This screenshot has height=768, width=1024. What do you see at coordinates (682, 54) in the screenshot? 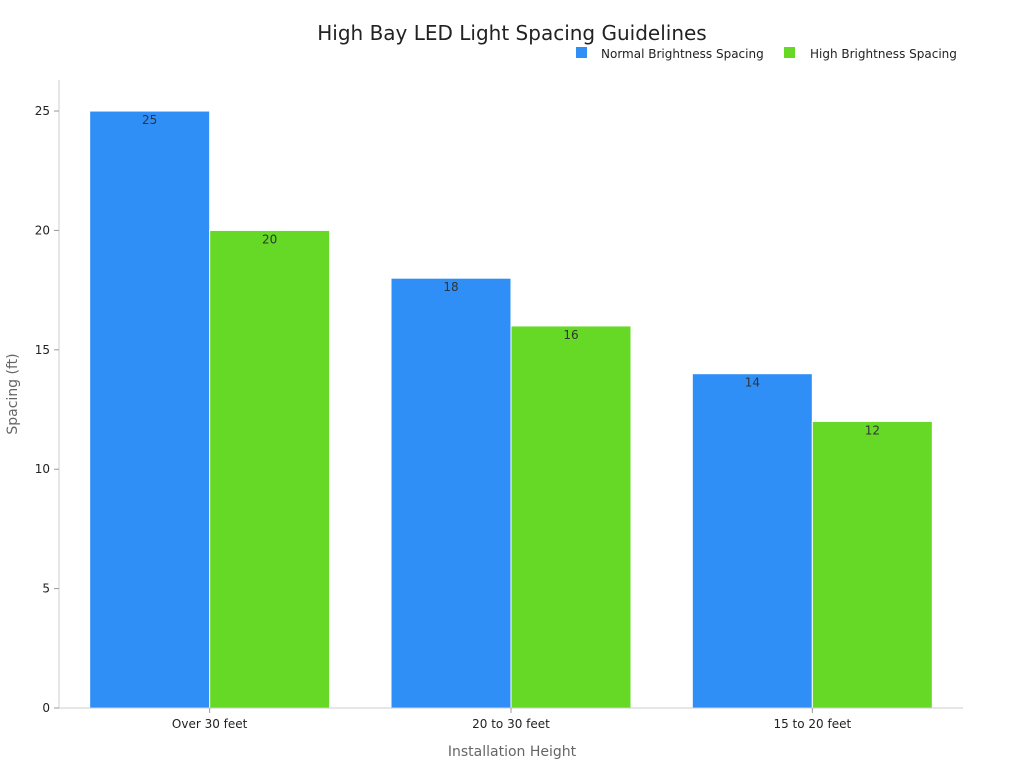
I see `legend-label: Normal Brightness Spacing` at bounding box center [682, 54].